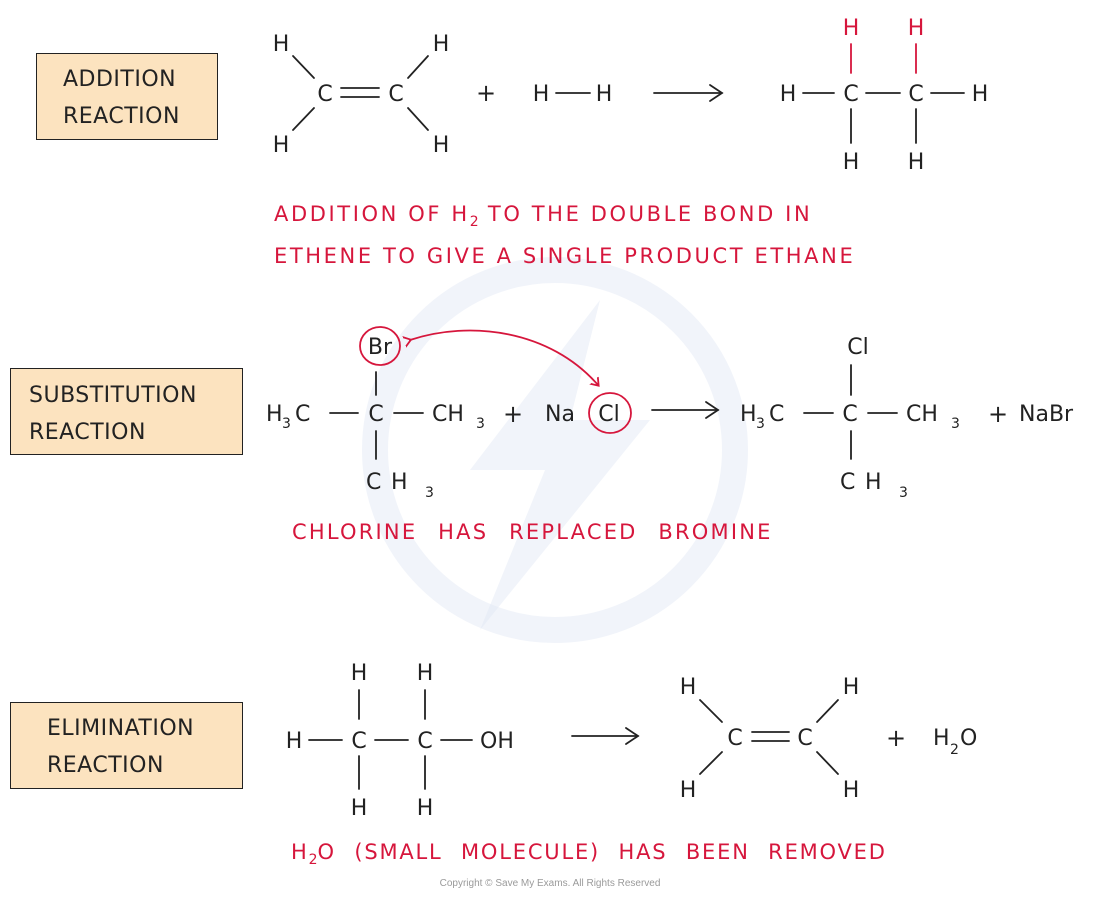 The width and height of the screenshot is (1100, 899). I want to click on ethene2-h-bottom-left: H, so click(688, 790).